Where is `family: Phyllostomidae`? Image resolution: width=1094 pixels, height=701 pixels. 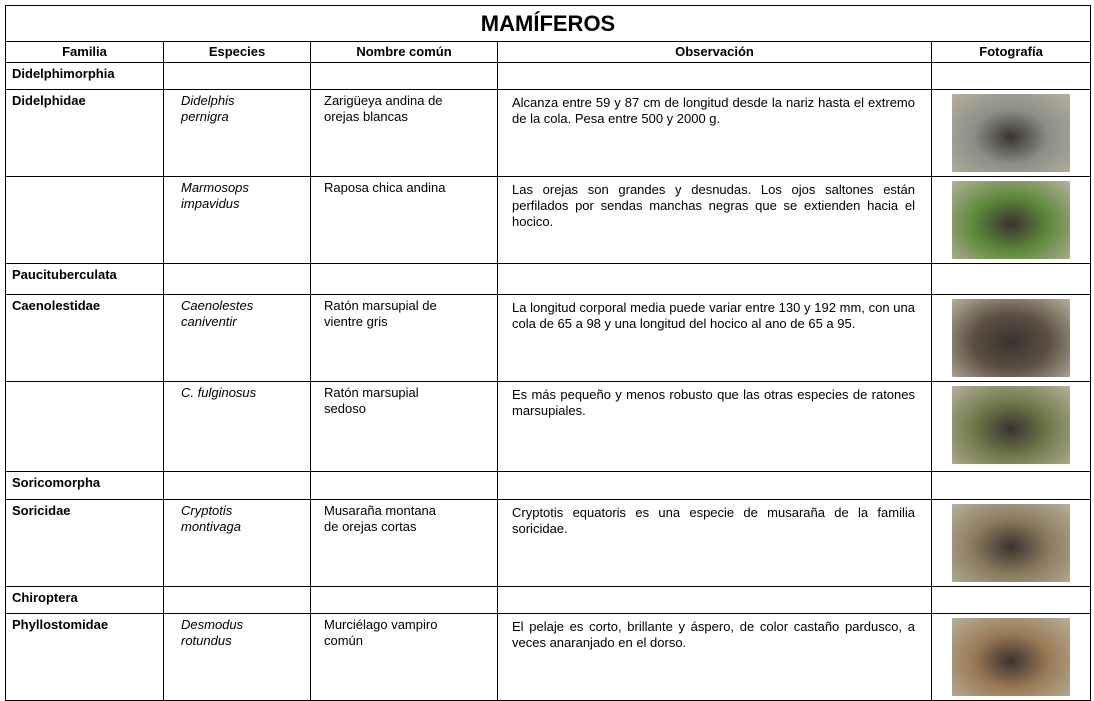 family: Phyllostomidae is located at coordinates (84, 657).